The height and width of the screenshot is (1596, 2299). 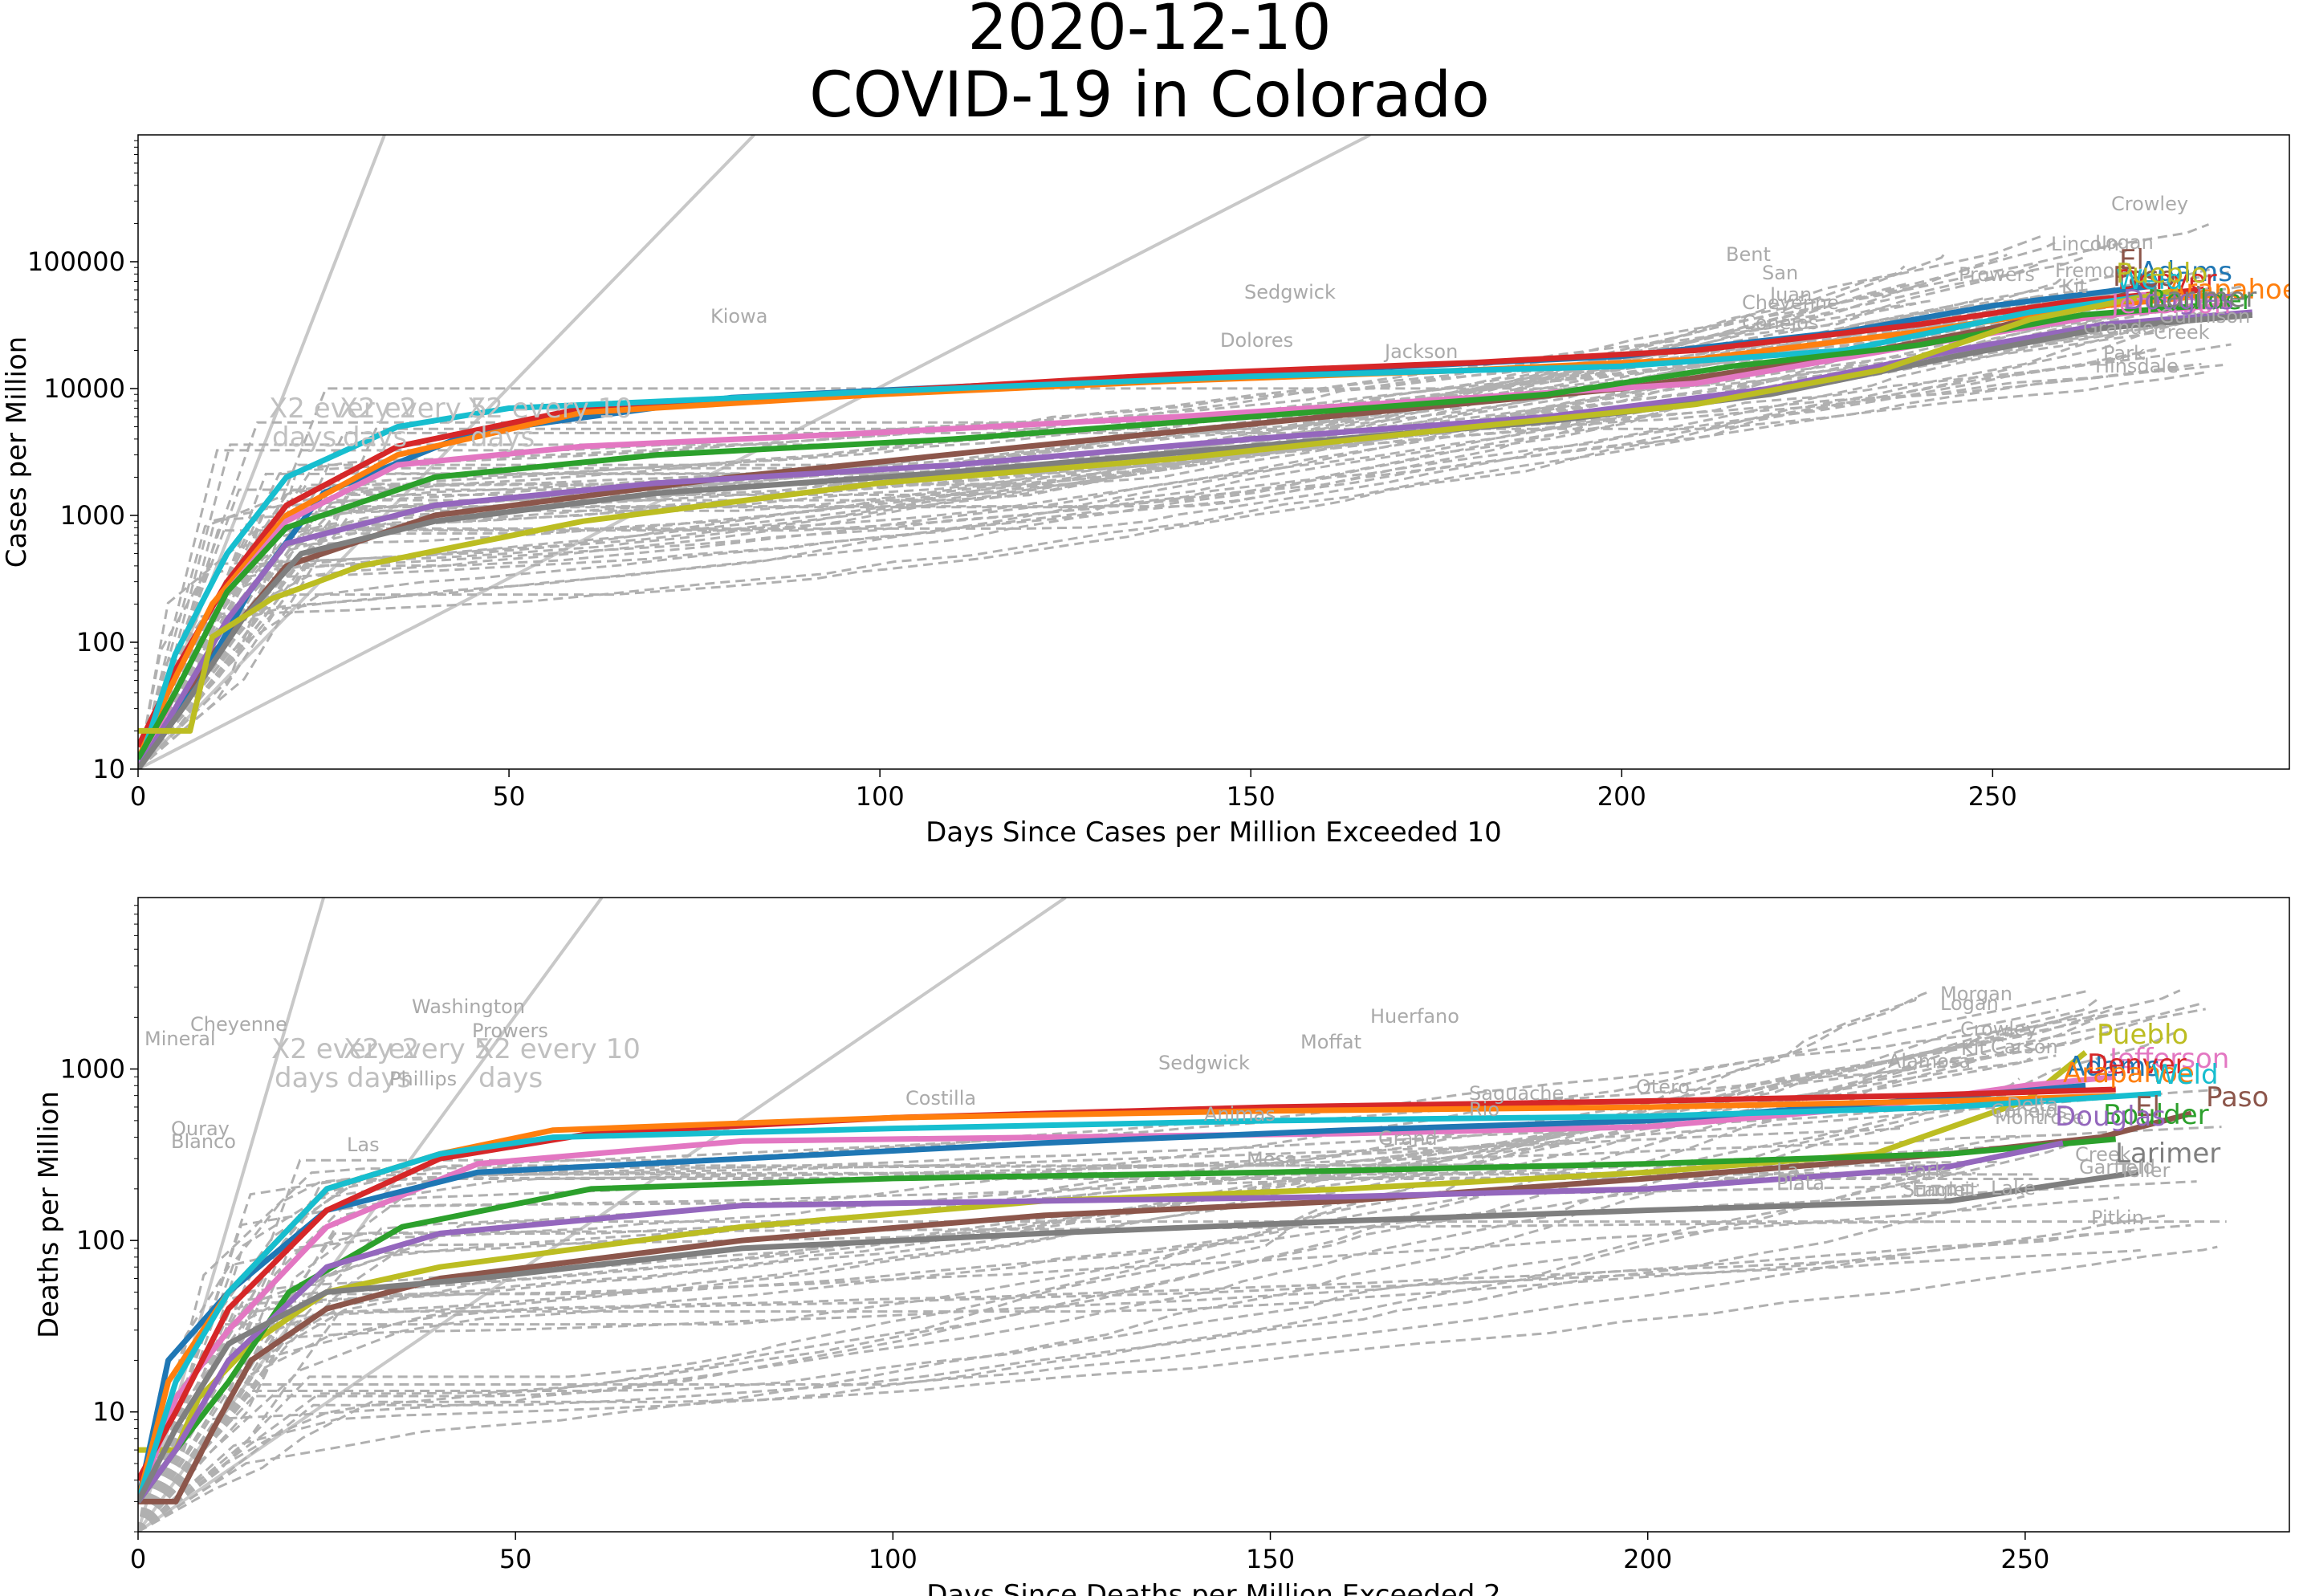 What do you see at coordinates (2117, 1218) in the screenshot?
I see `county-label: Pitkin` at bounding box center [2117, 1218].